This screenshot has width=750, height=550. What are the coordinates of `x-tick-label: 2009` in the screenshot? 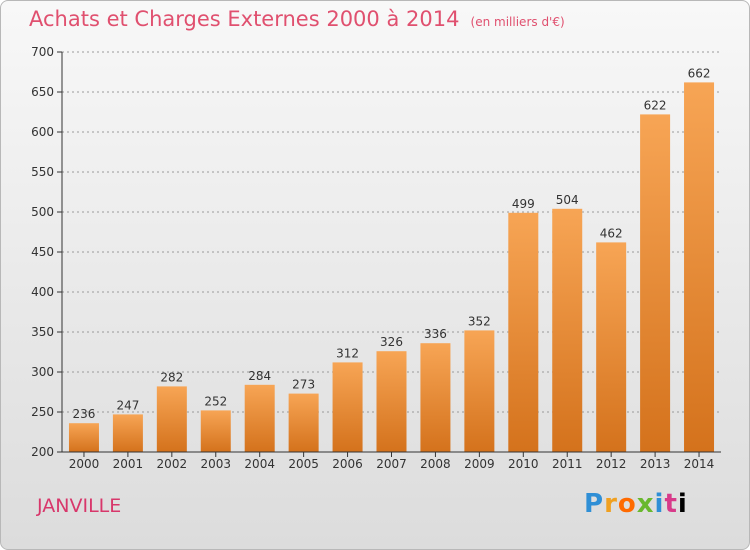 It's located at (479, 464).